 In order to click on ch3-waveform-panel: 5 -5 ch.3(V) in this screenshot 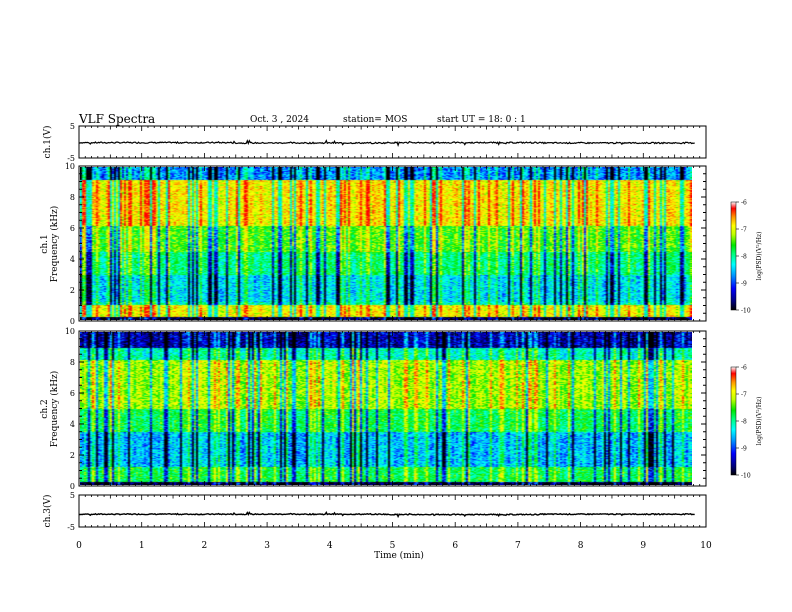, I will do `click(374, 511)`.